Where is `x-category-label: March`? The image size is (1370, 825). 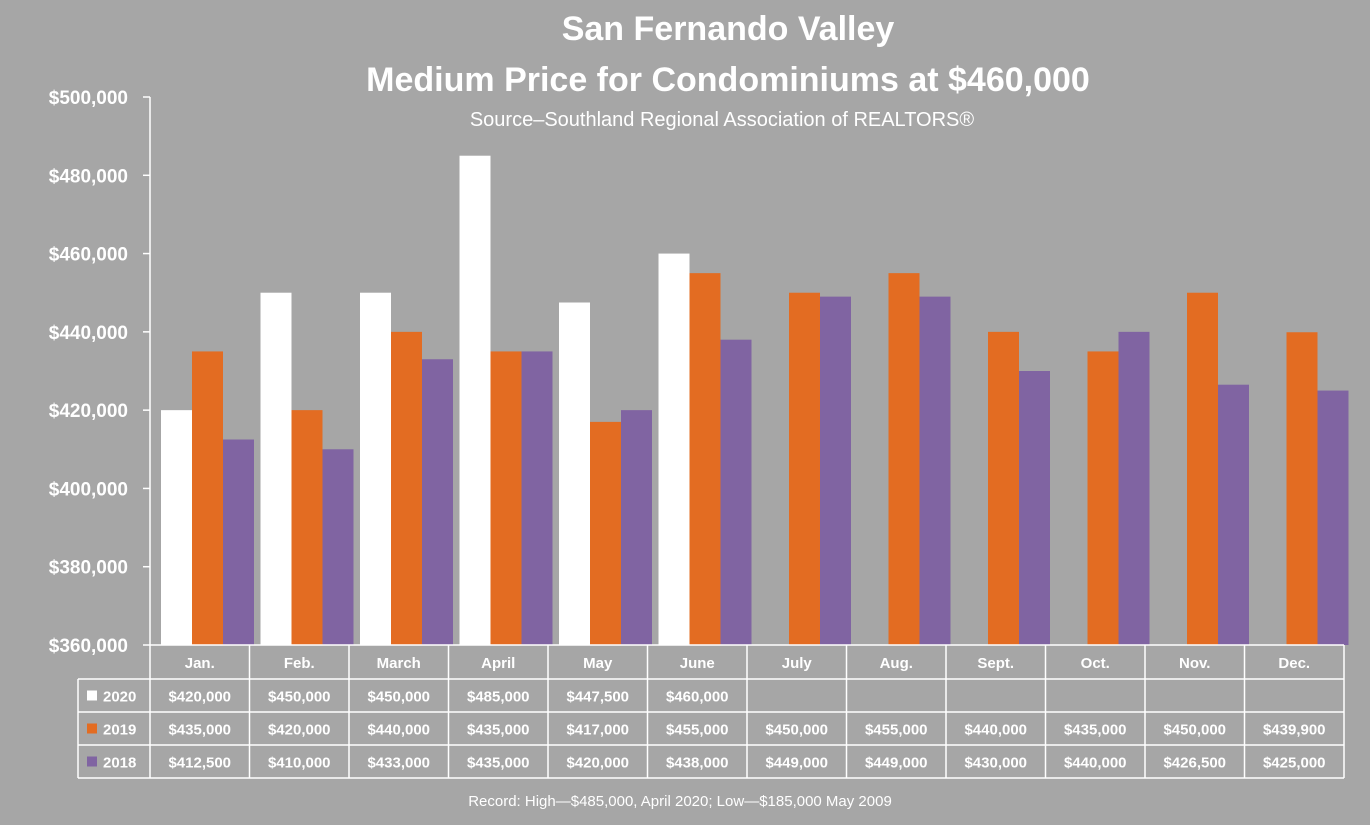
x-category-label: March is located at coordinates (399, 663).